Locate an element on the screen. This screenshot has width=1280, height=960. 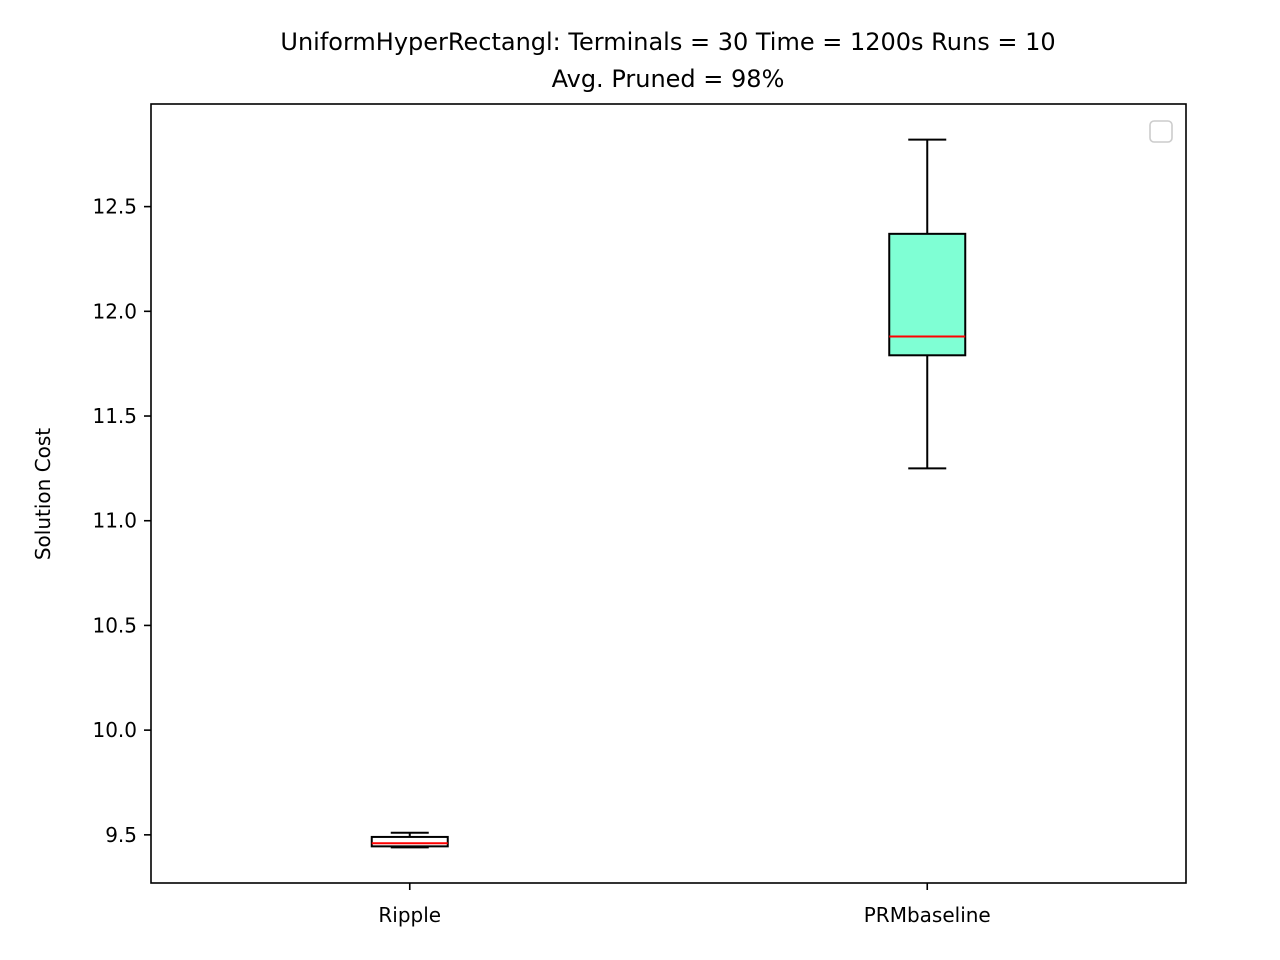
x-axis: Ripple PRMbaseline is located at coordinates (684, 905).